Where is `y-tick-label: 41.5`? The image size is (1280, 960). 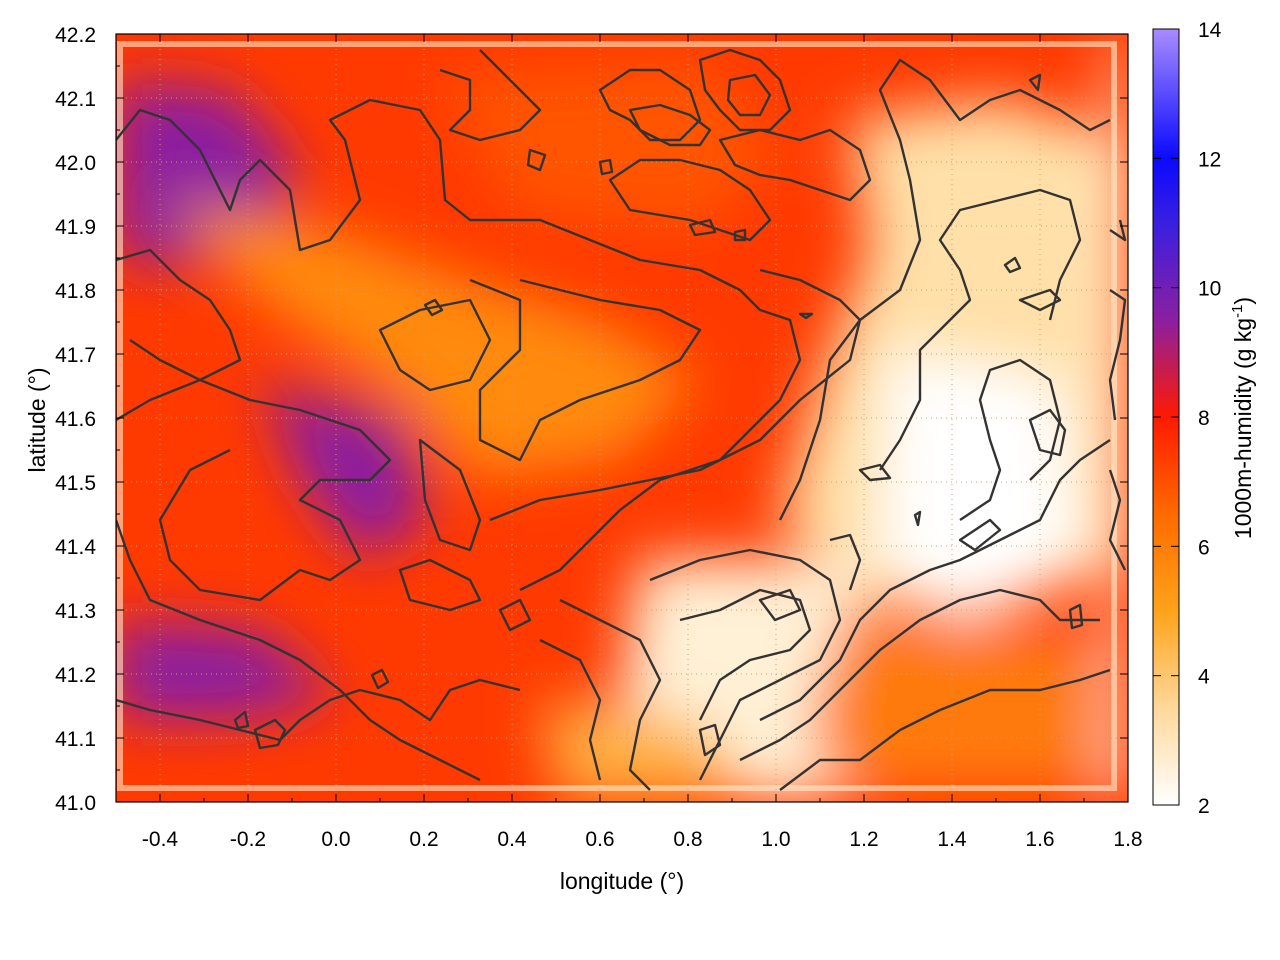
y-tick-label: 41.5 is located at coordinates (75, 483).